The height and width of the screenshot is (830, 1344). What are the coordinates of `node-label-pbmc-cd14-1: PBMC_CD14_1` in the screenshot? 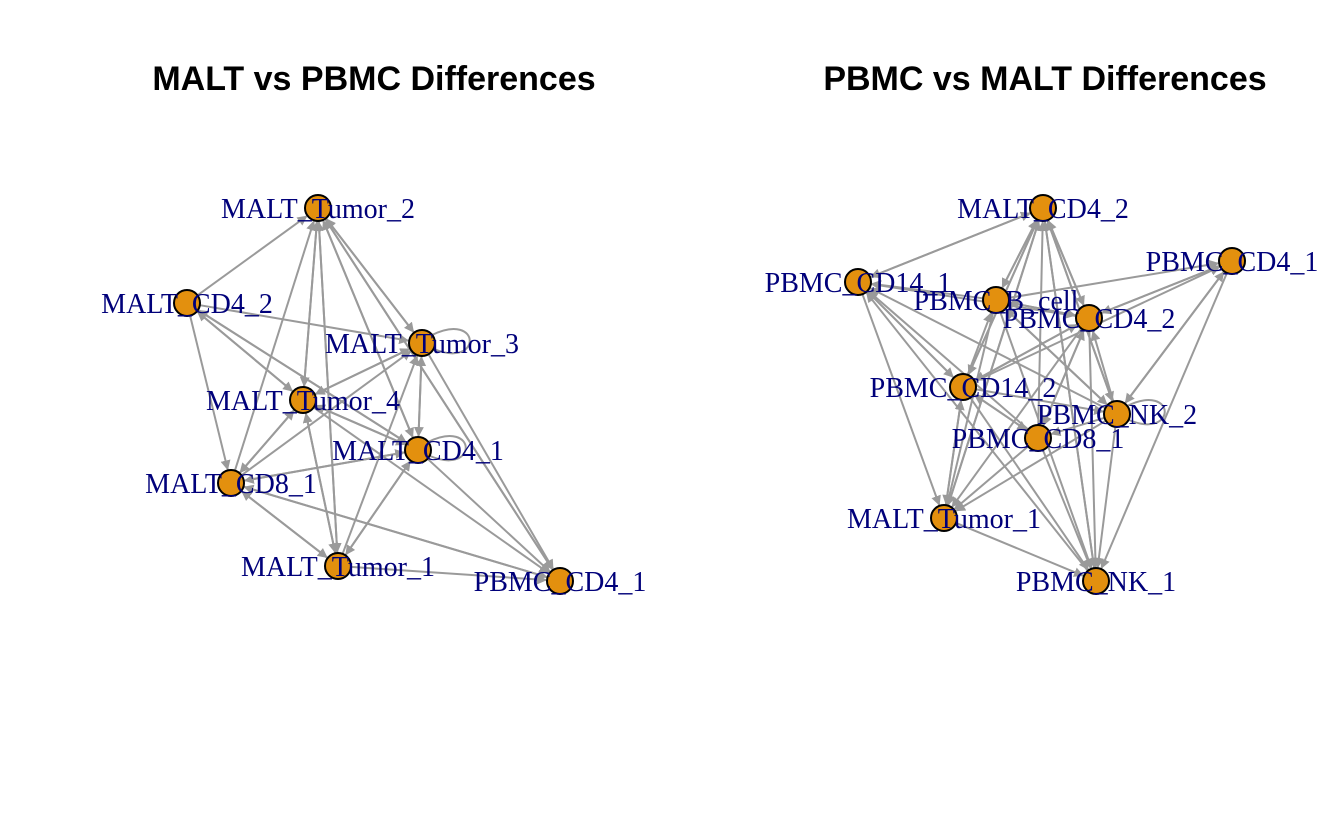 It's located at (858, 283).